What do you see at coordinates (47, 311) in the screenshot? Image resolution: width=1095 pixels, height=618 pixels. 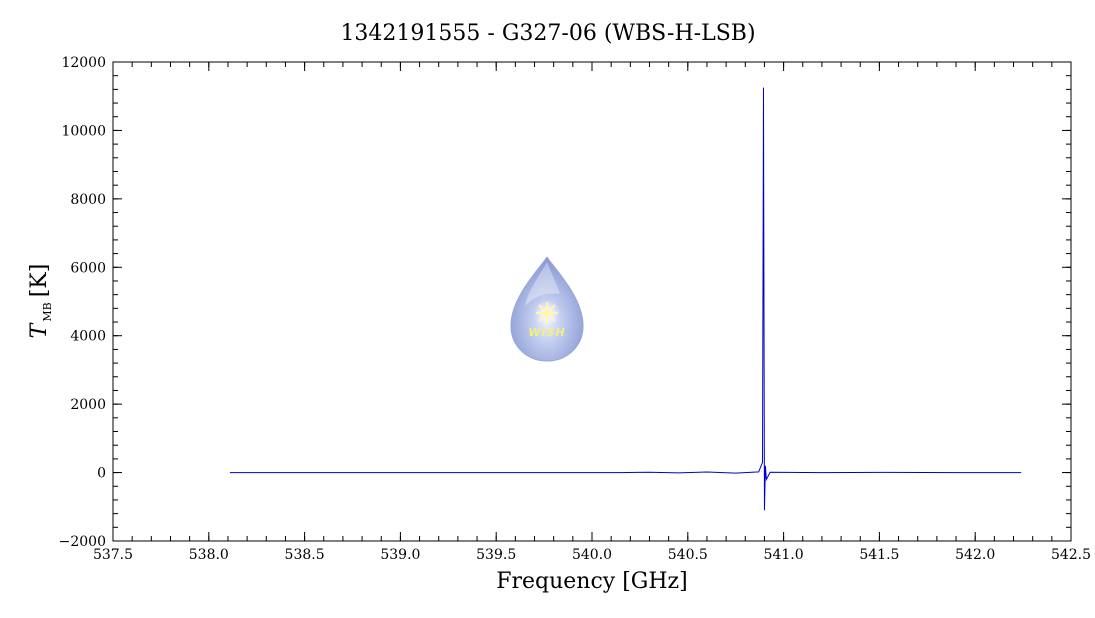 I see `y-axis-label-subscript: MB` at bounding box center [47, 311].